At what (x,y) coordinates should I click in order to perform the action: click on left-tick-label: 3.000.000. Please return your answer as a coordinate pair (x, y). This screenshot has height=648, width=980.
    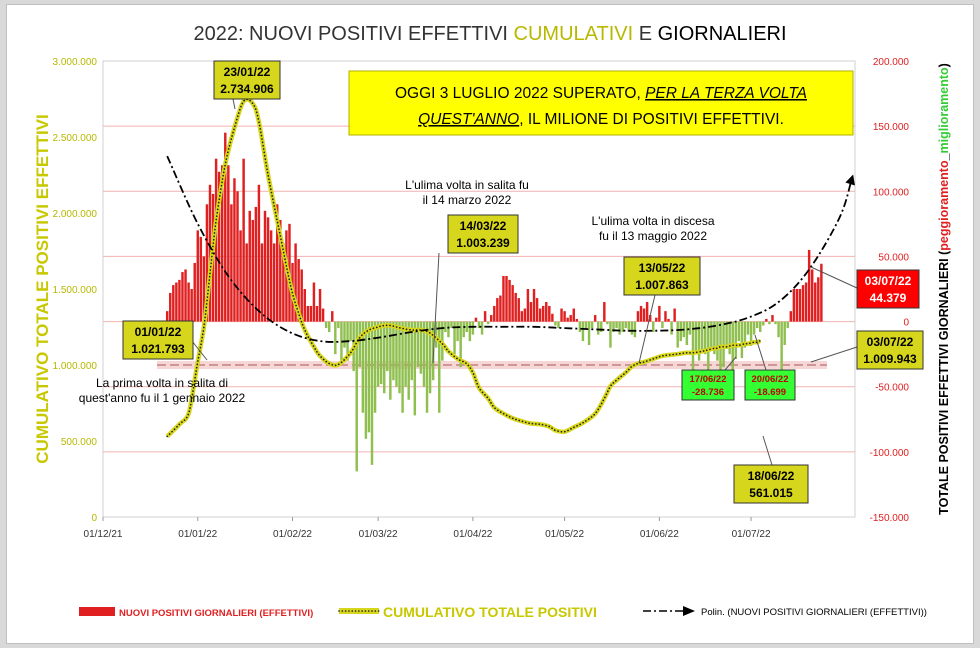
    Looking at the image, I should click on (75, 62).